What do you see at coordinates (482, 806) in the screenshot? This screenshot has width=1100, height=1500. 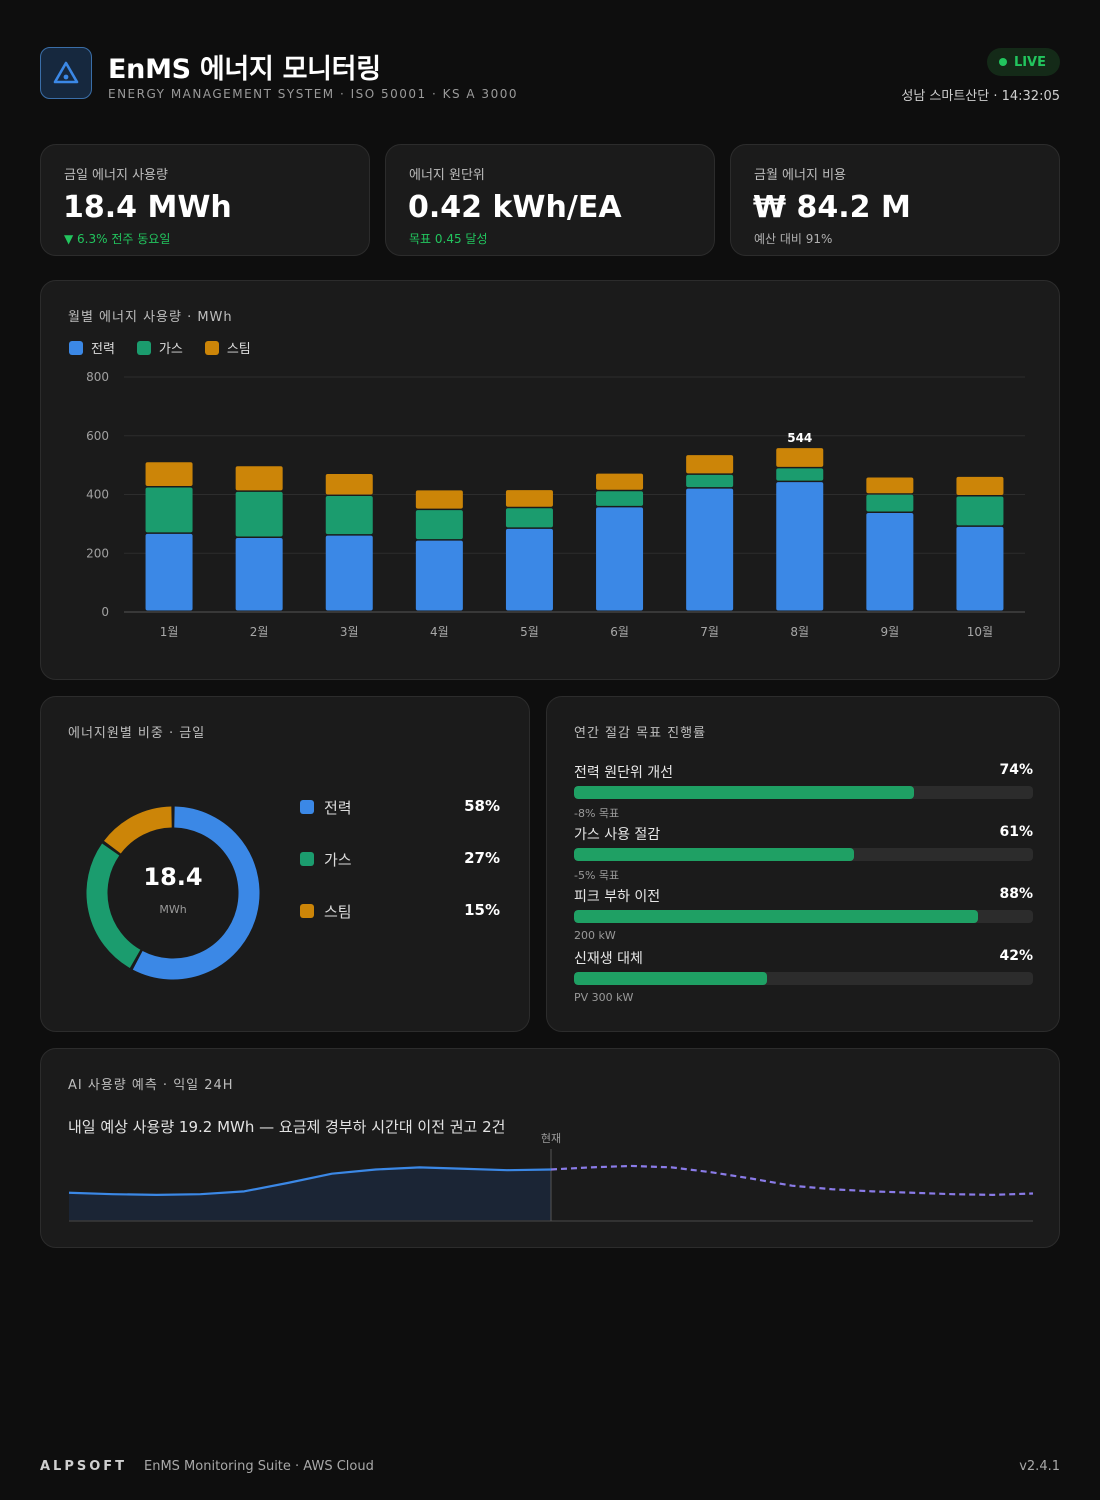 I see `mix-percent: 58%` at bounding box center [482, 806].